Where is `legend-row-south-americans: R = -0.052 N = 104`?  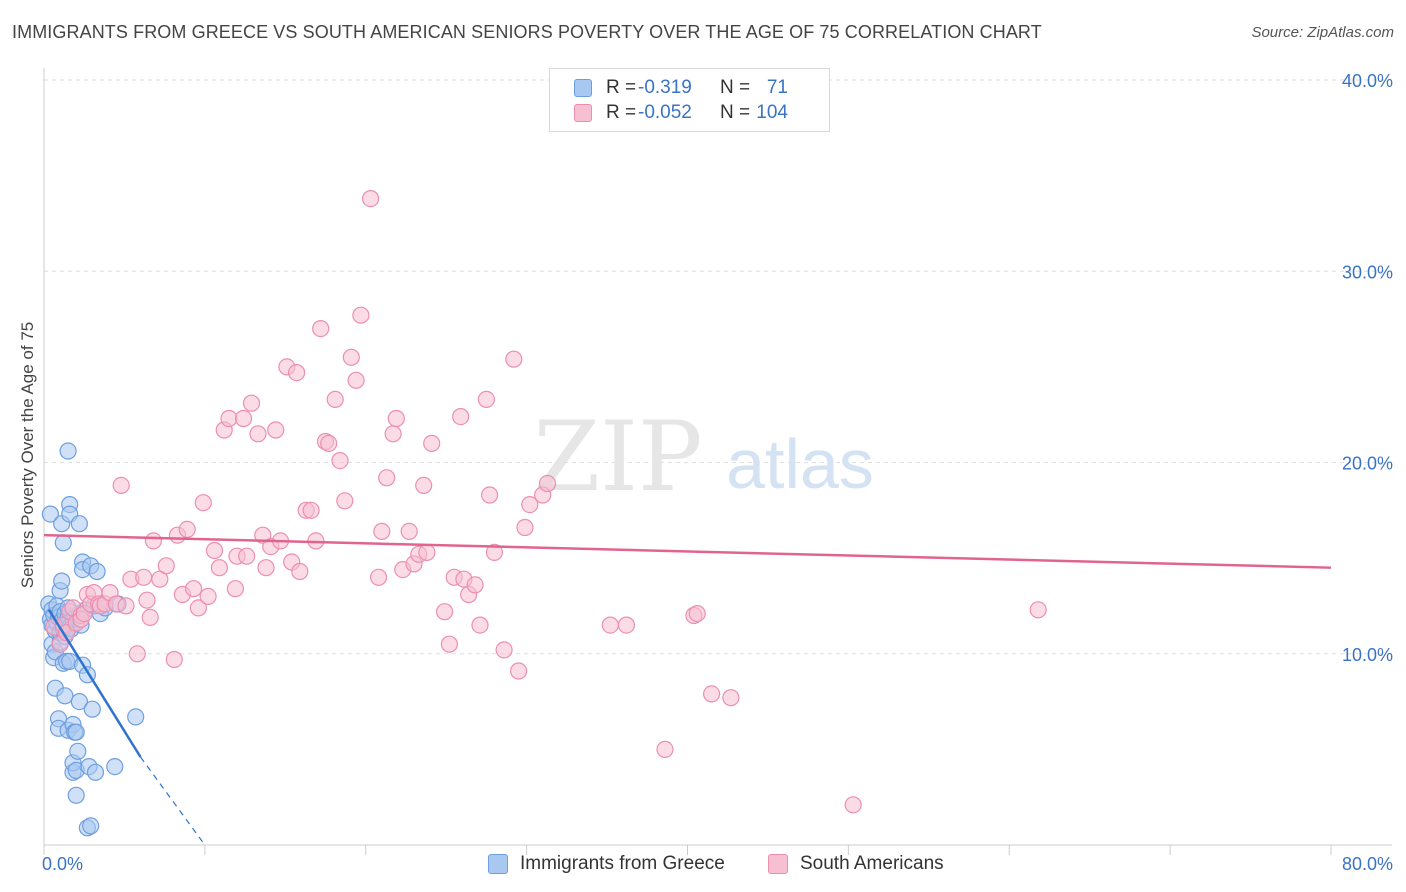
legend-row-south-americans: R = -0.052 N = 104 is located at coordinates (681, 113).